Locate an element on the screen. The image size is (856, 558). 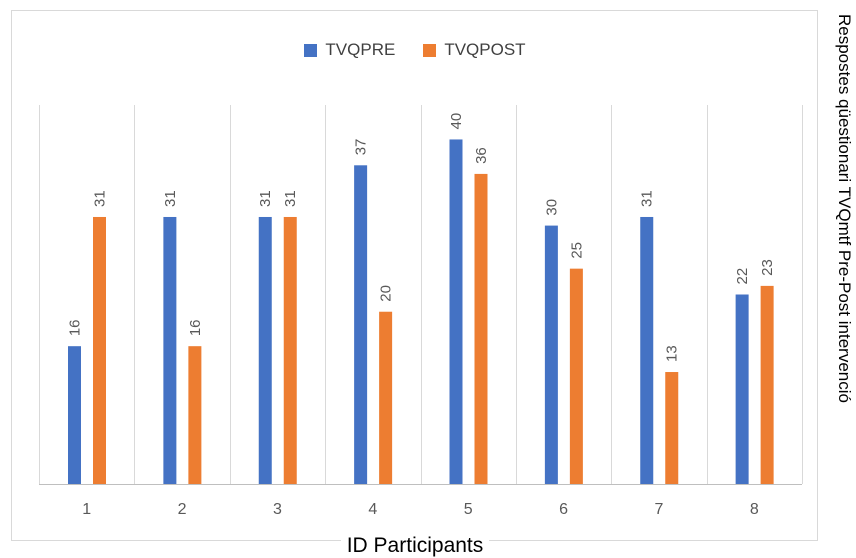
data-label: 36 is located at coordinates (481, 155).